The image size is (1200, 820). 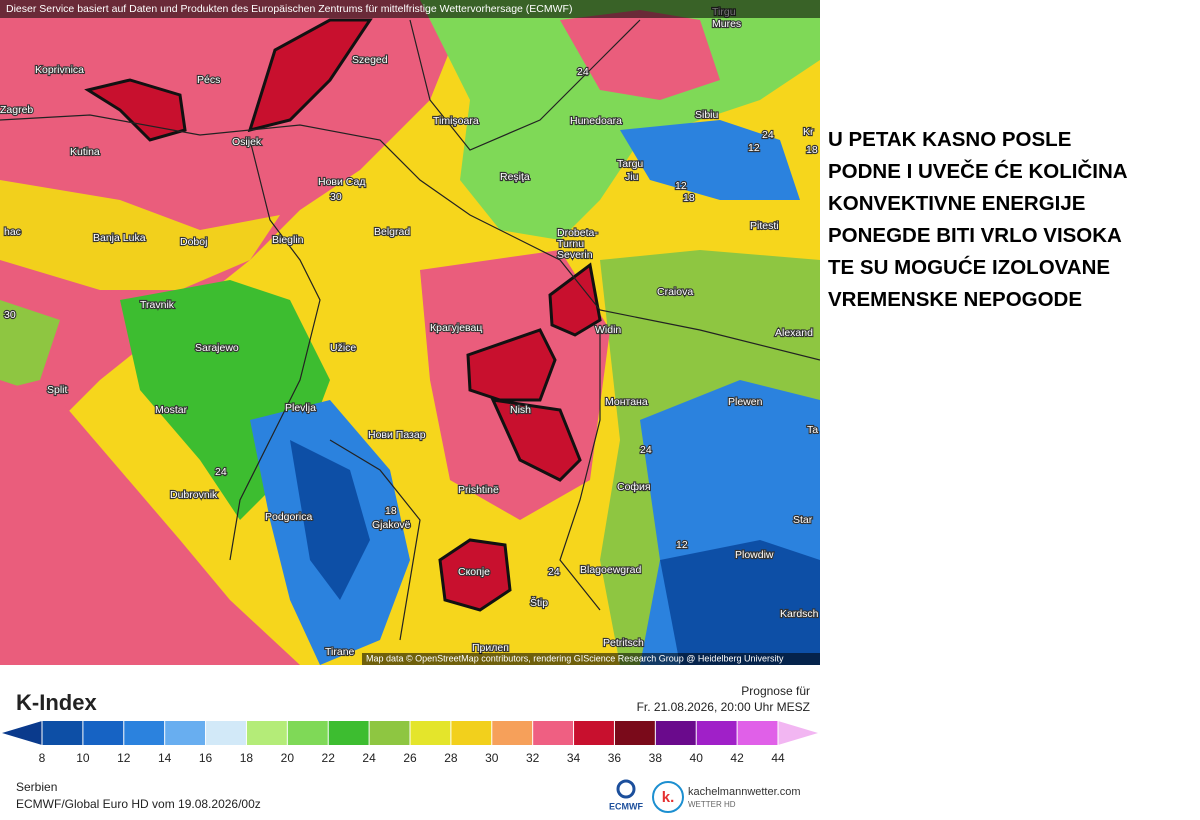 What do you see at coordinates (707, 115) in the screenshot?
I see `place-label: Sibiu` at bounding box center [707, 115].